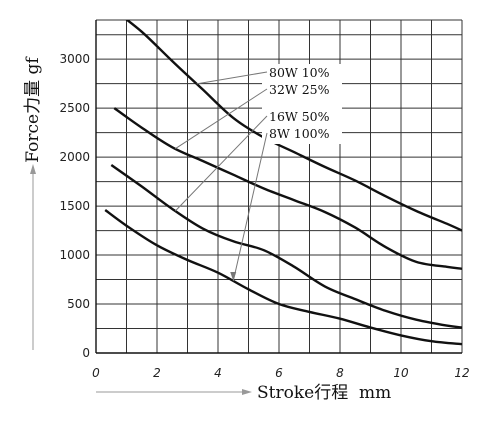 Image resolution: width=492 pixels, height=437 pixels. What do you see at coordinates (33, 109) in the screenshot?
I see `y-axis-title: Force力量 gf` at bounding box center [33, 109].